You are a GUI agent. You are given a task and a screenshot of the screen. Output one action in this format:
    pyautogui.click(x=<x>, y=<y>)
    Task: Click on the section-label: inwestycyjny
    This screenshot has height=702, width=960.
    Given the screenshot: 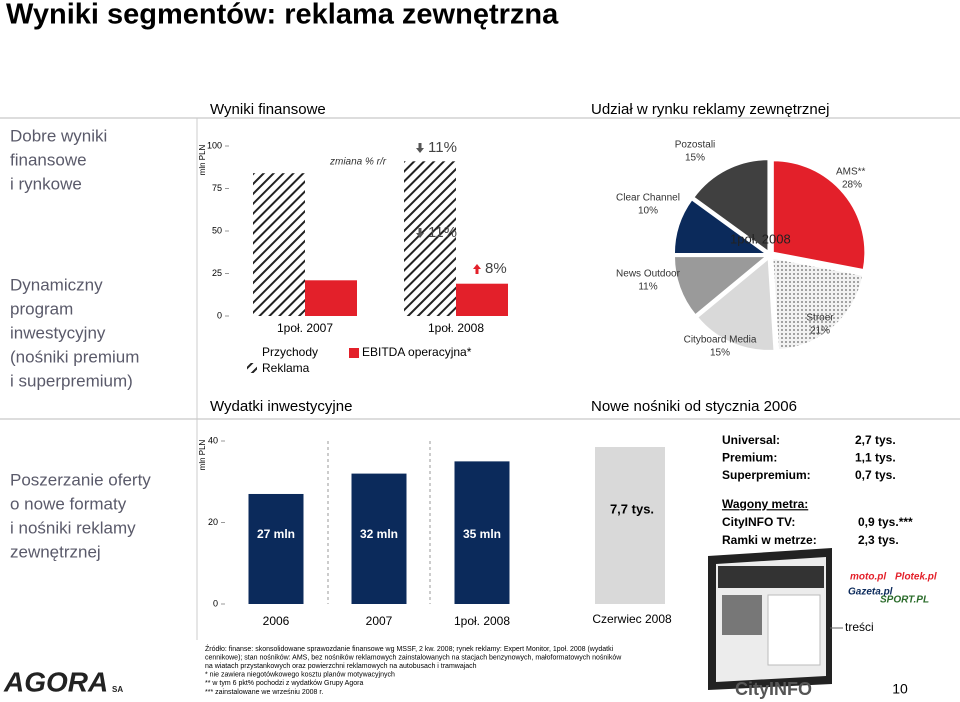 What is the action you would take?
    pyautogui.click(x=58, y=332)
    